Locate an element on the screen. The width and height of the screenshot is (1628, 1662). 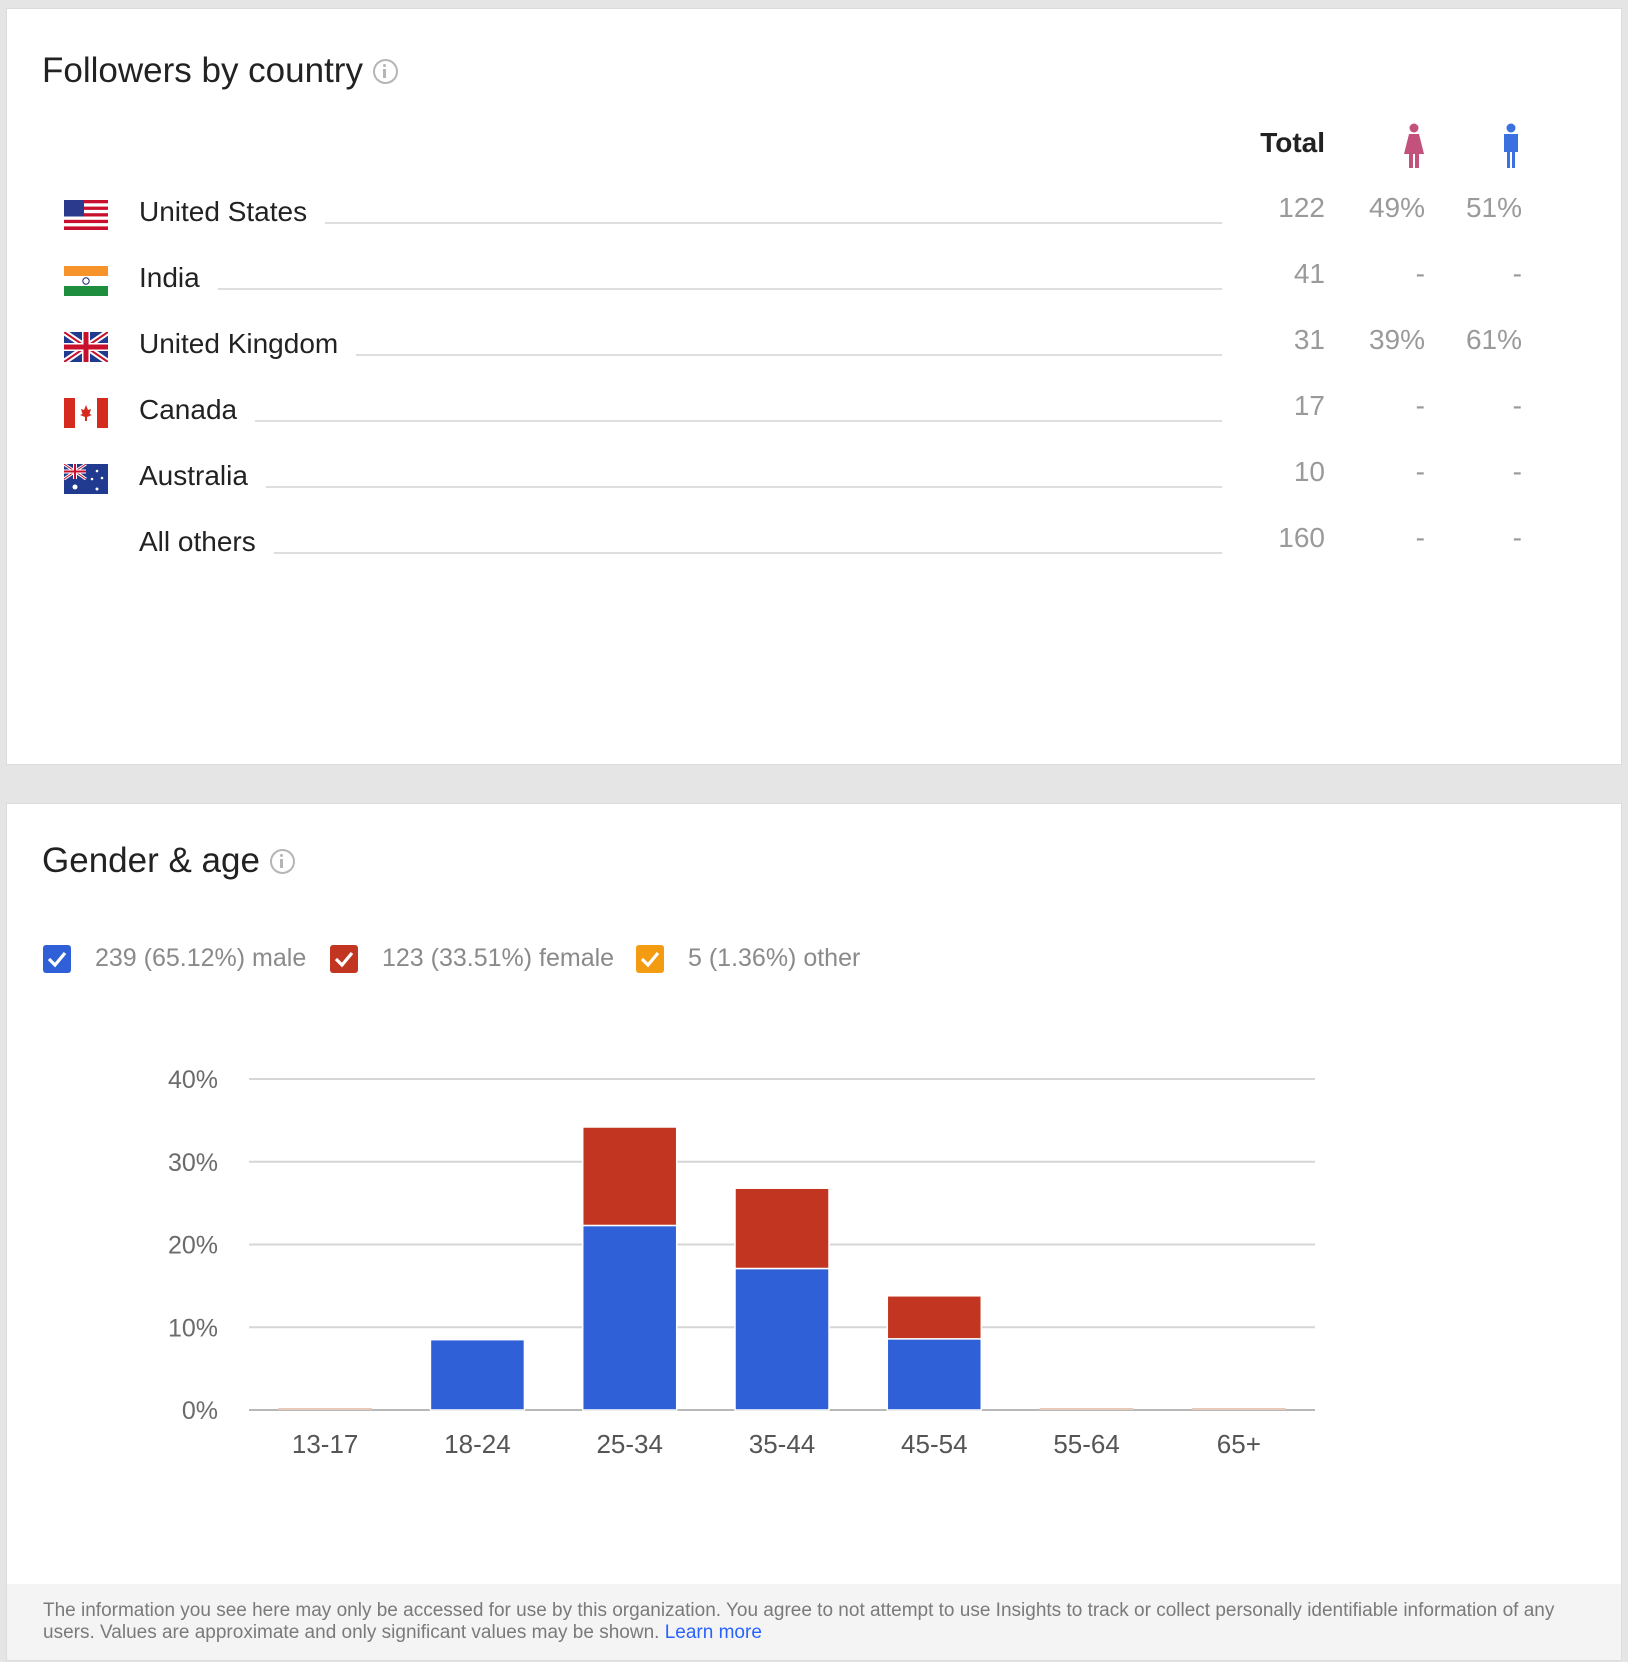
total-value: 31 is located at coordinates (1309, 339).